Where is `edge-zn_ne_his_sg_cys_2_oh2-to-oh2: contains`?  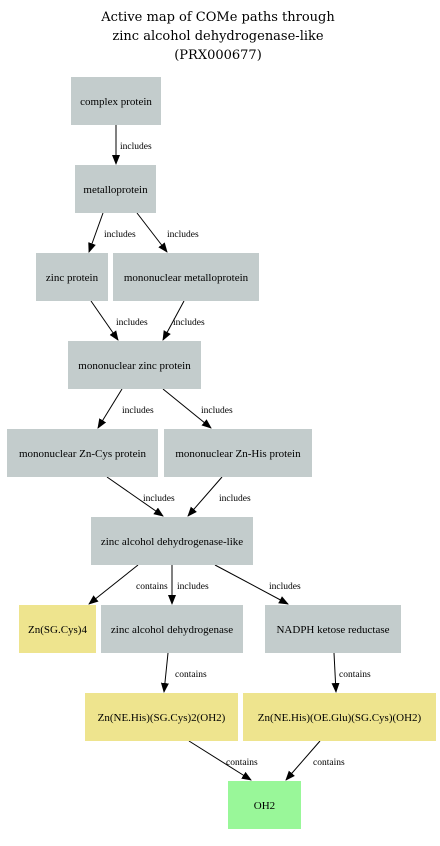 edge-zn_ne_his_sg_cys_2_oh2-to-oh2: contains is located at coordinates (223, 760).